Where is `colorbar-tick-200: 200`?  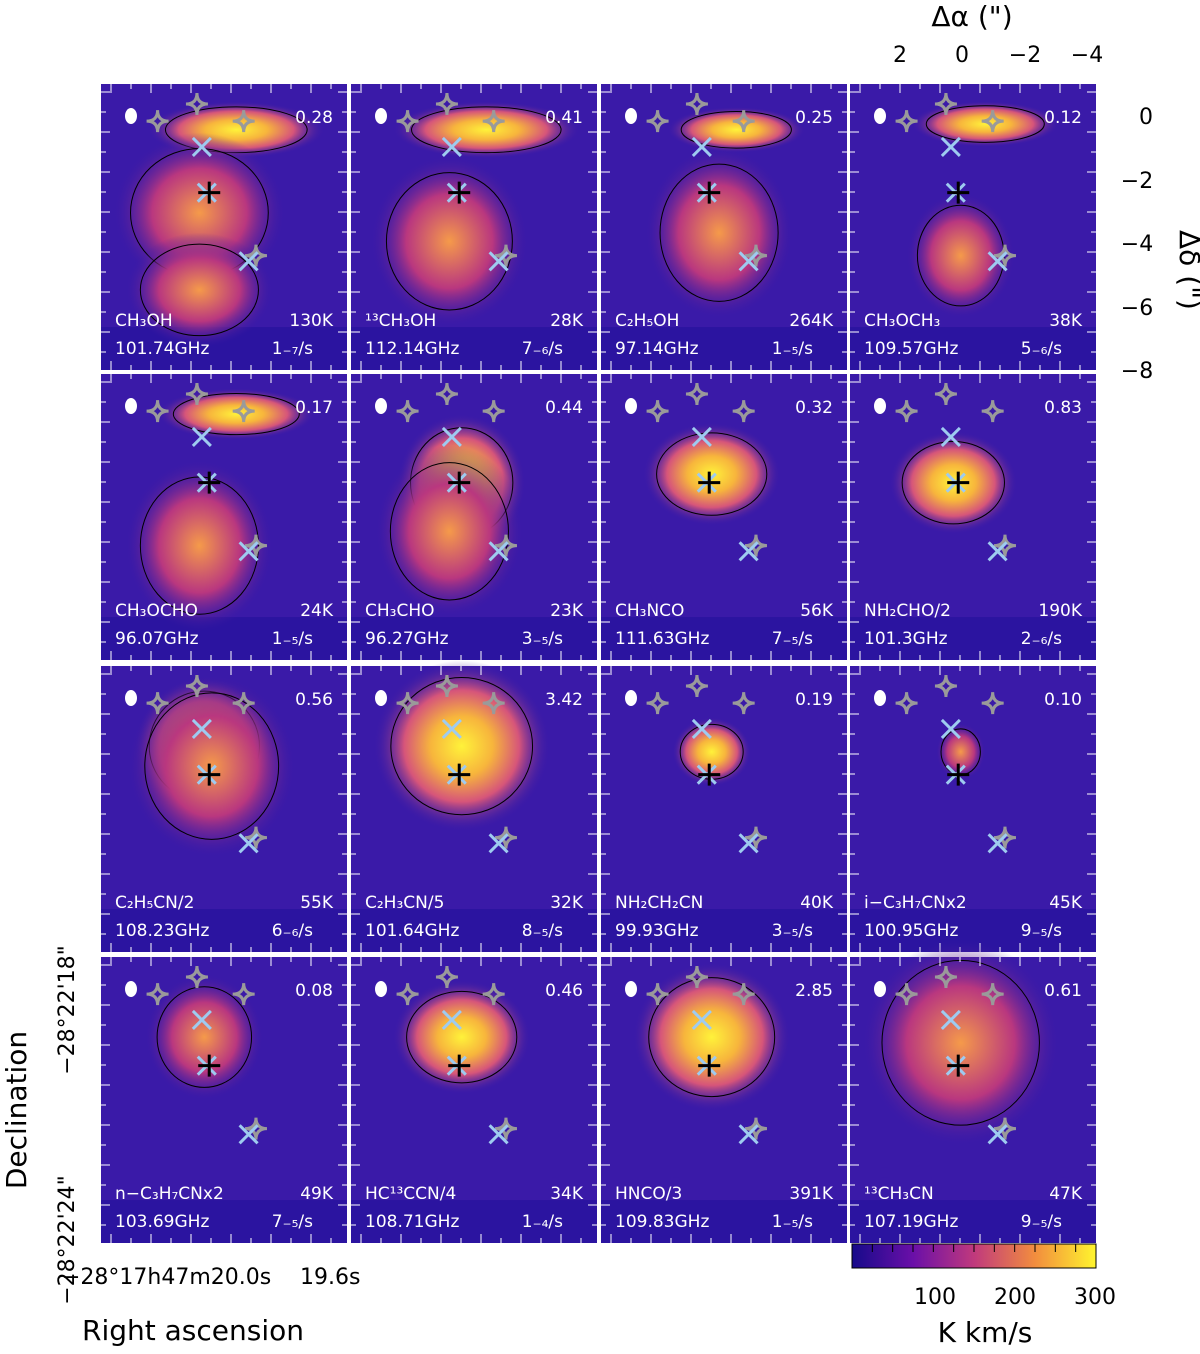
colorbar-tick-200: 200 is located at coordinates (1015, 1297).